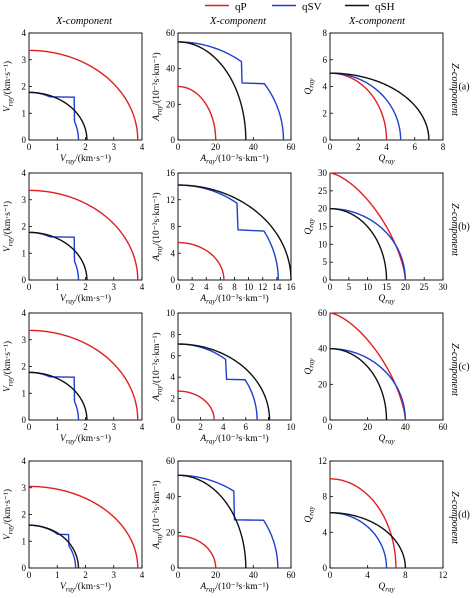 The image size is (474, 598). What do you see at coordinates (171, 497) in the screenshot?
I see `y-tick-label: 40` at bounding box center [171, 497].